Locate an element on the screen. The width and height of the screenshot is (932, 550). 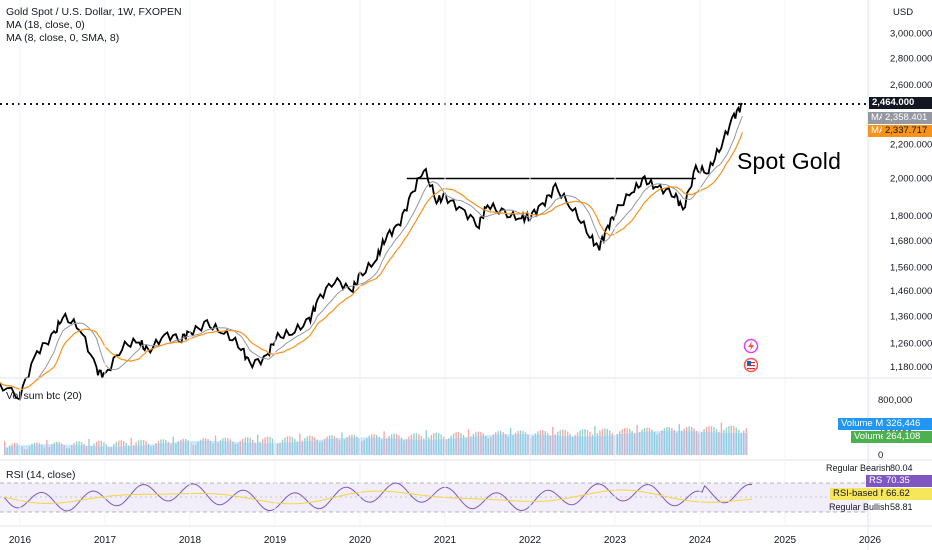
ma-slow-tag-value: 2,337.717 is located at coordinates (907, 131).